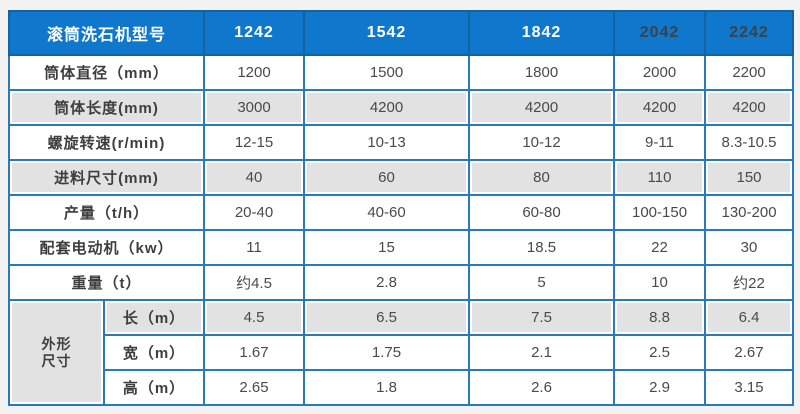 The width and height of the screenshot is (800, 414). What do you see at coordinates (254, 177) in the screenshot?
I see `value-cell: 40` at bounding box center [254, 177].